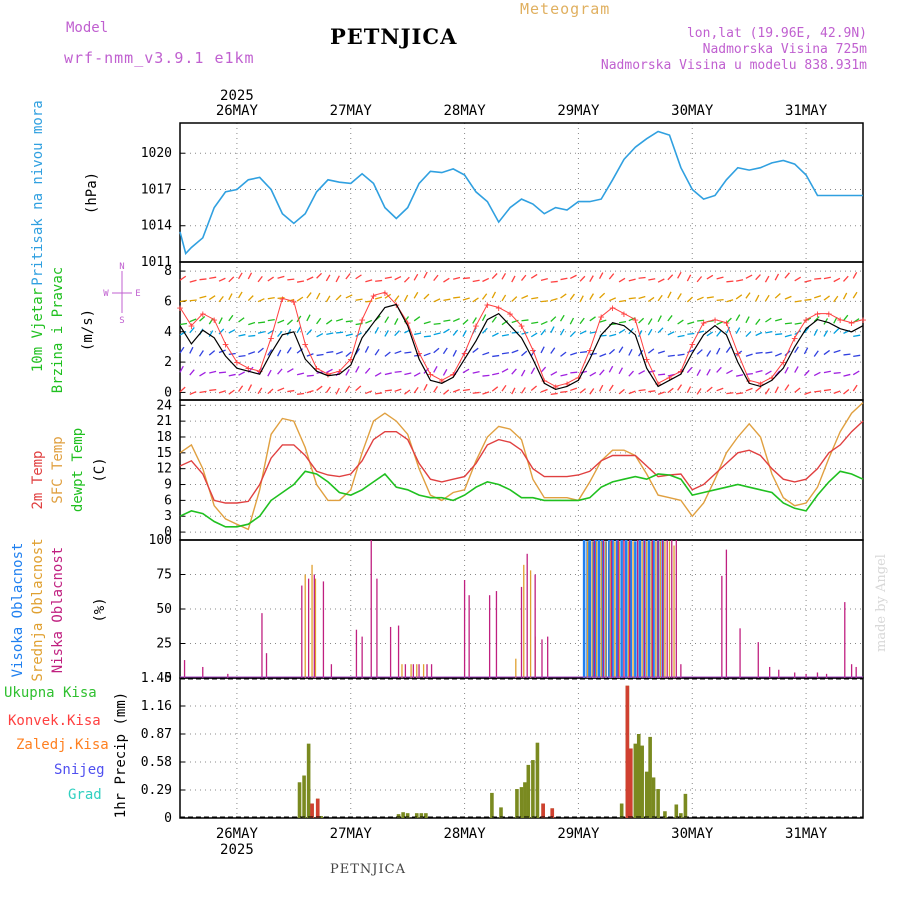  Describe the element at coordinates (137, 294) in the screenshot. I see `compass-e-label: E` at that location.